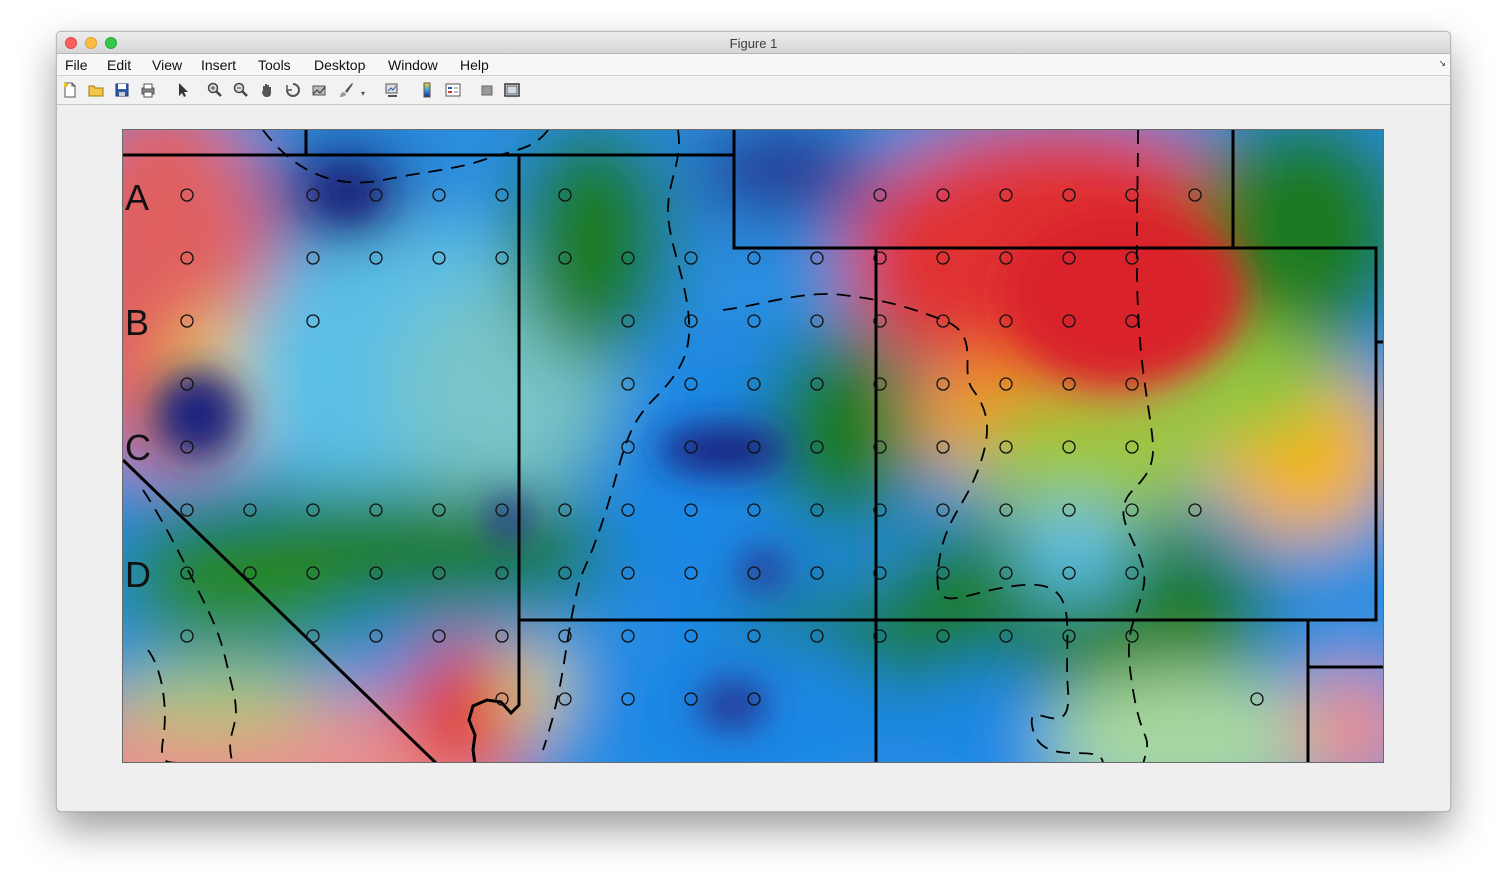 Image resolution: width=1505 pixels, height=891 pixels. I want to click on zoom-out-icon, so click(241, 90).